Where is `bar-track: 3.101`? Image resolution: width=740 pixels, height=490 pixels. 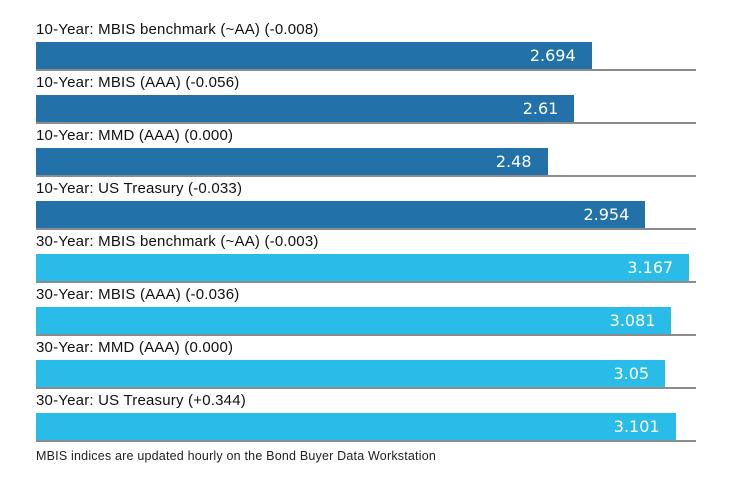 bar-track: 3.101 is located at coordinates (366, 427).